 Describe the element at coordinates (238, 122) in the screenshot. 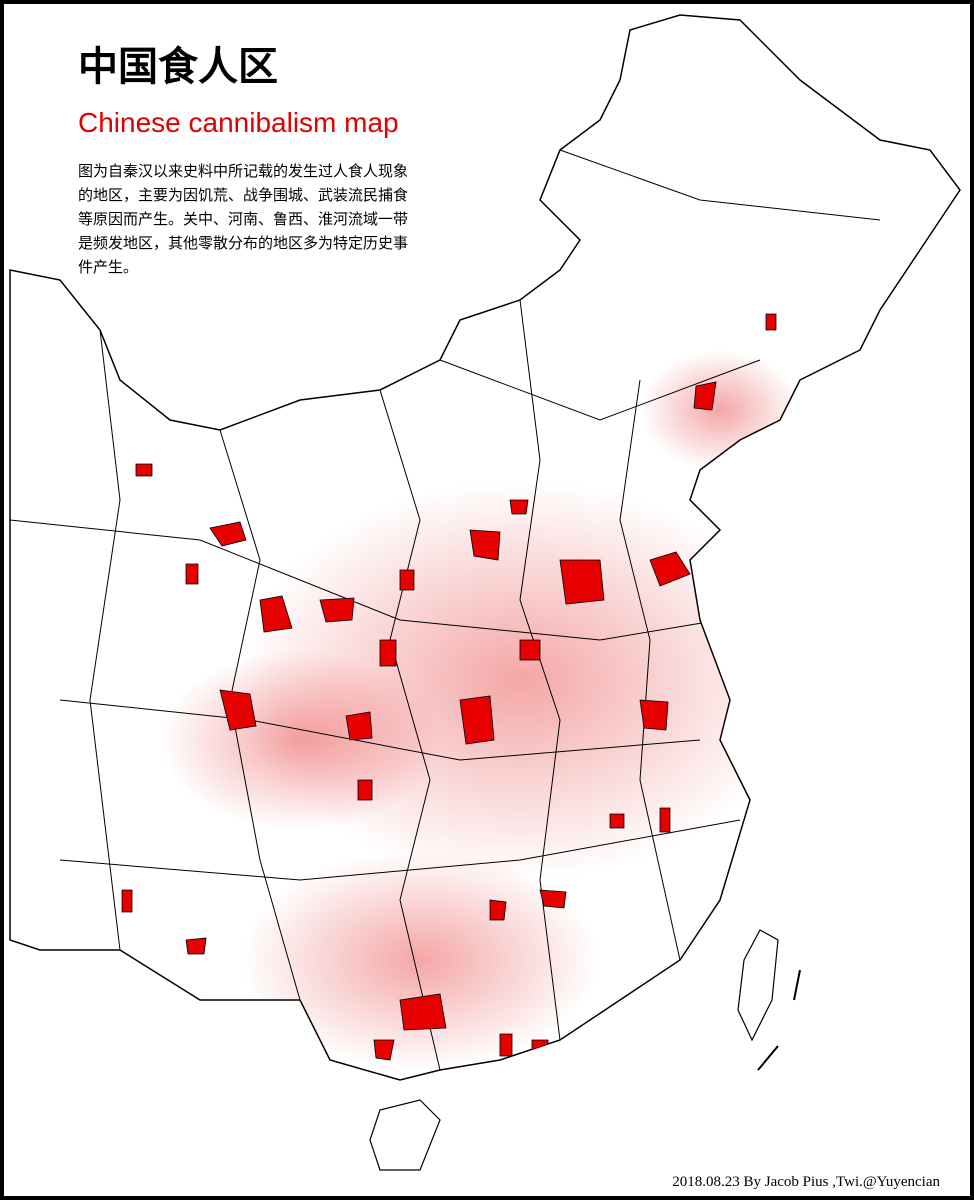

I see `subtitle: Chinese cannibalism map` at that location.